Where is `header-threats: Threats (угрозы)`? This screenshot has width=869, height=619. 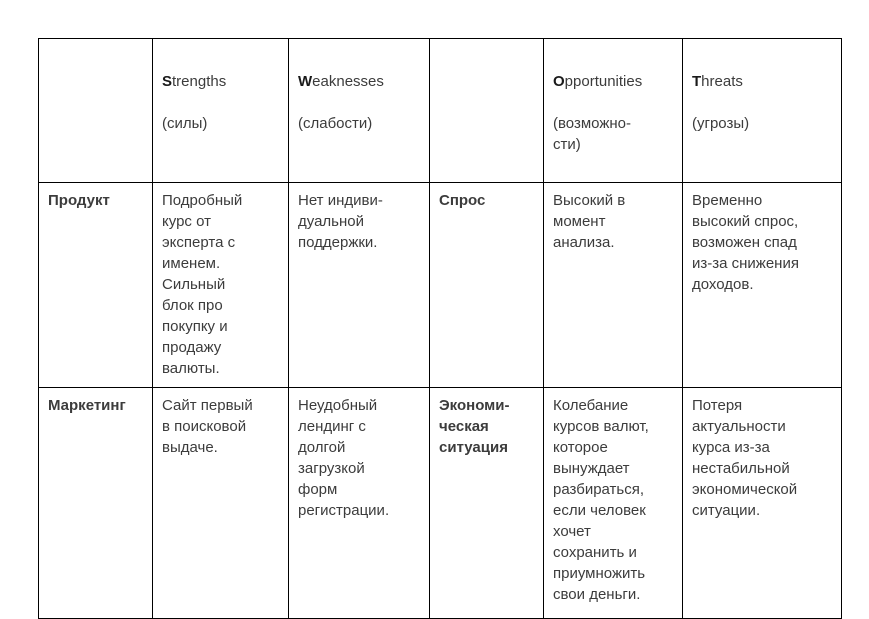 header-threats: Threats (угрозы) is located at coordinates (762, 110).